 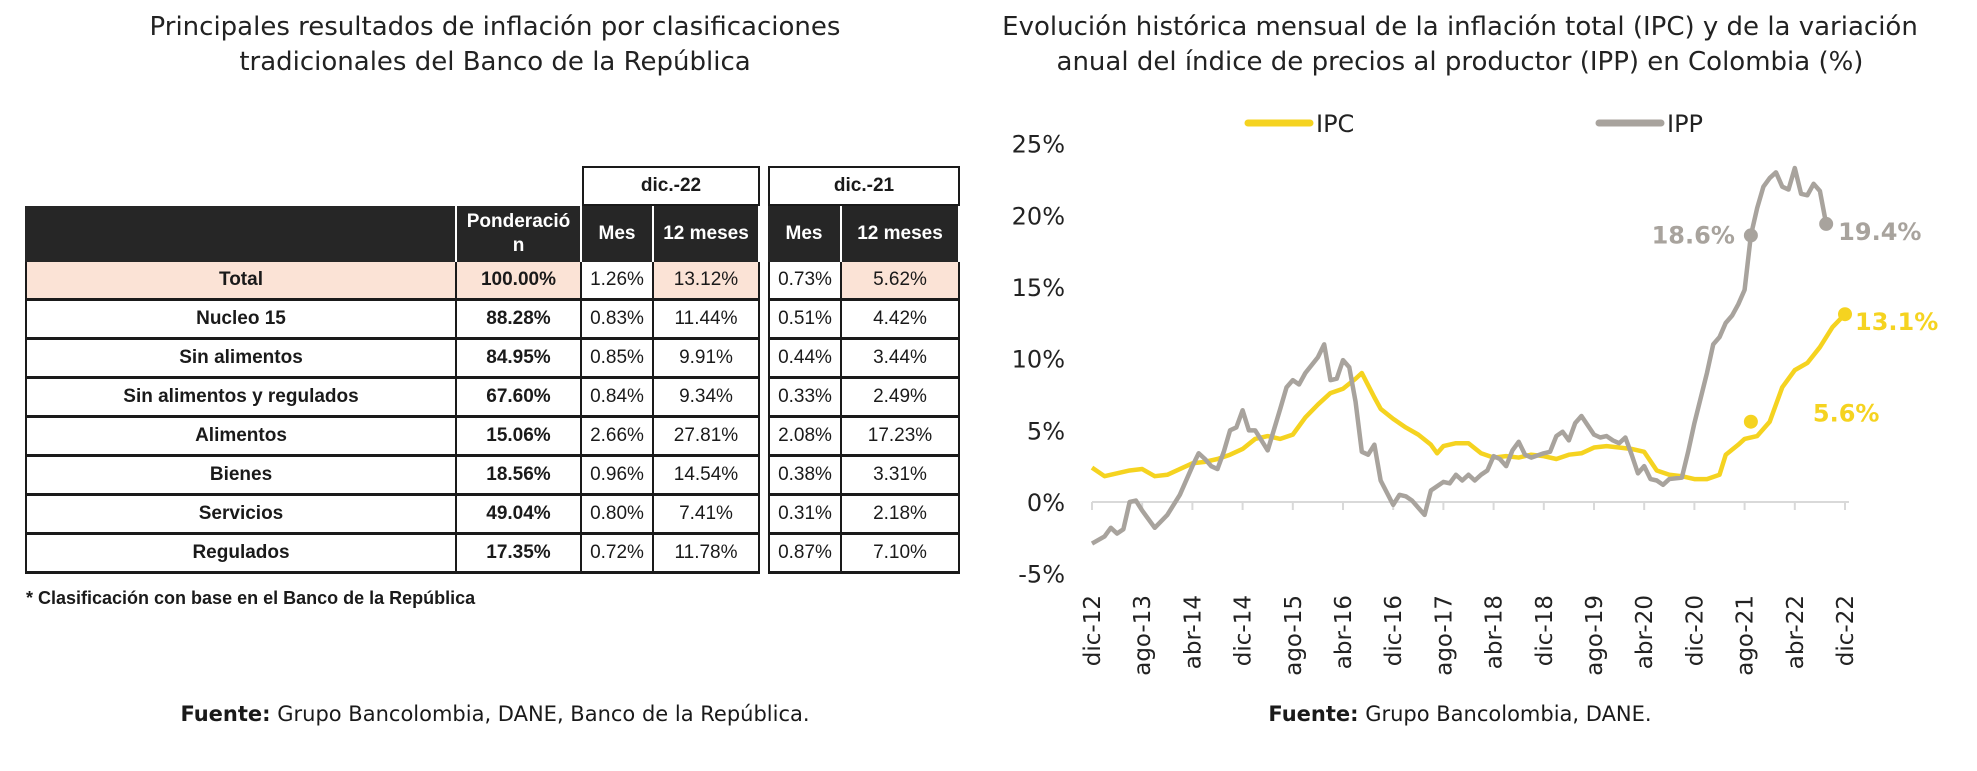 I want to click on cell-value: 7.41%, so click(x=707, y=515).